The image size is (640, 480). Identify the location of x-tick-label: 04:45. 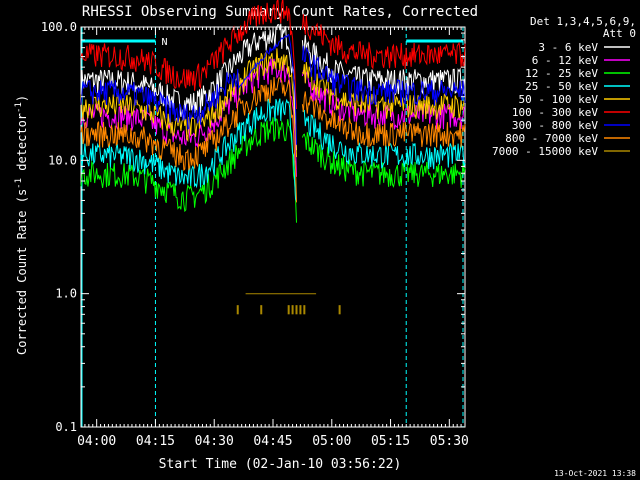
(272, 441).